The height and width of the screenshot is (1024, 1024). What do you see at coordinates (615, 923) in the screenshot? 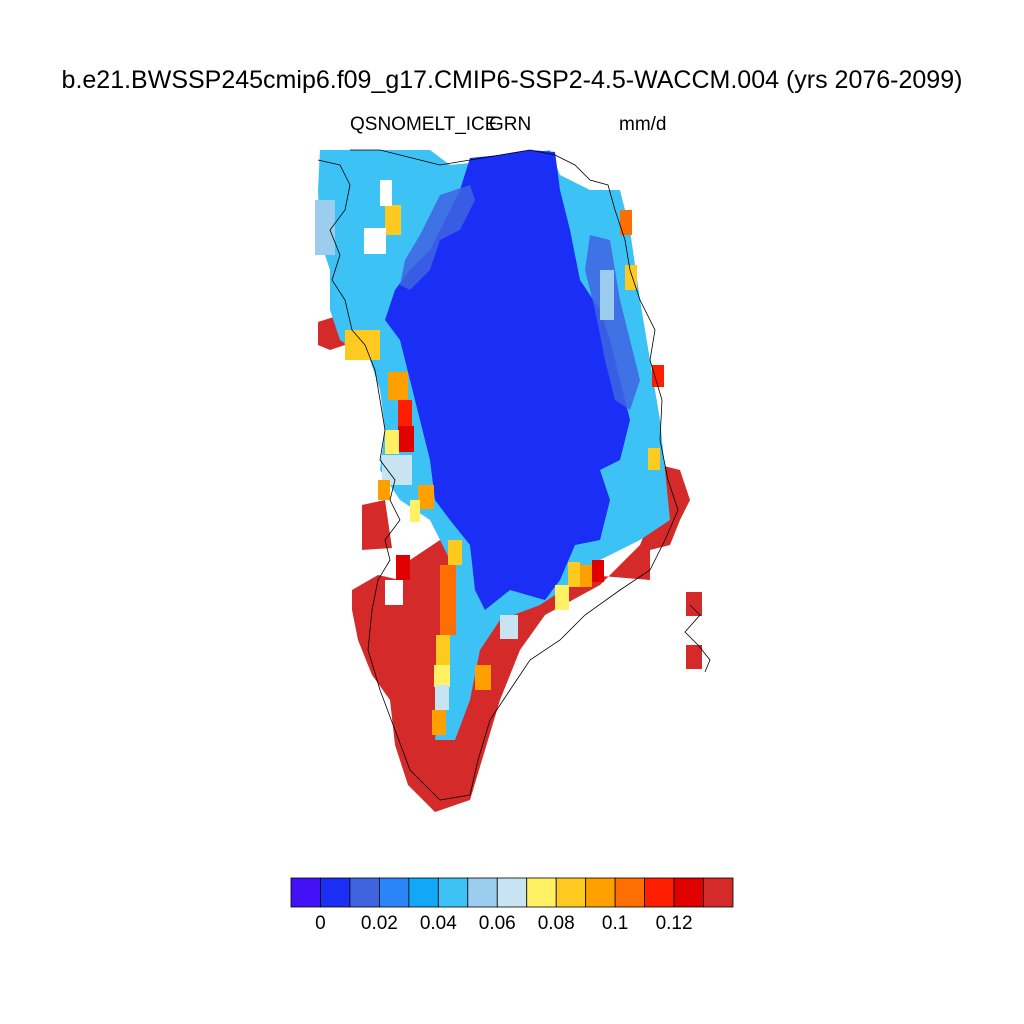
I see `colorbar-tick-label: 0.1` at bounding box center [615, 923].